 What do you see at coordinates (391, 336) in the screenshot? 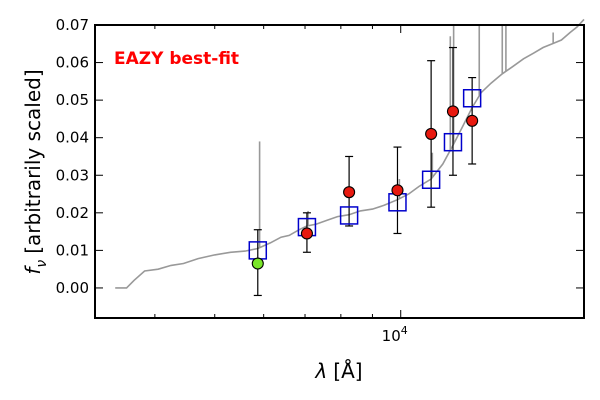
I see `x-tick-label-base: 10` at bounding box center [391, 336].